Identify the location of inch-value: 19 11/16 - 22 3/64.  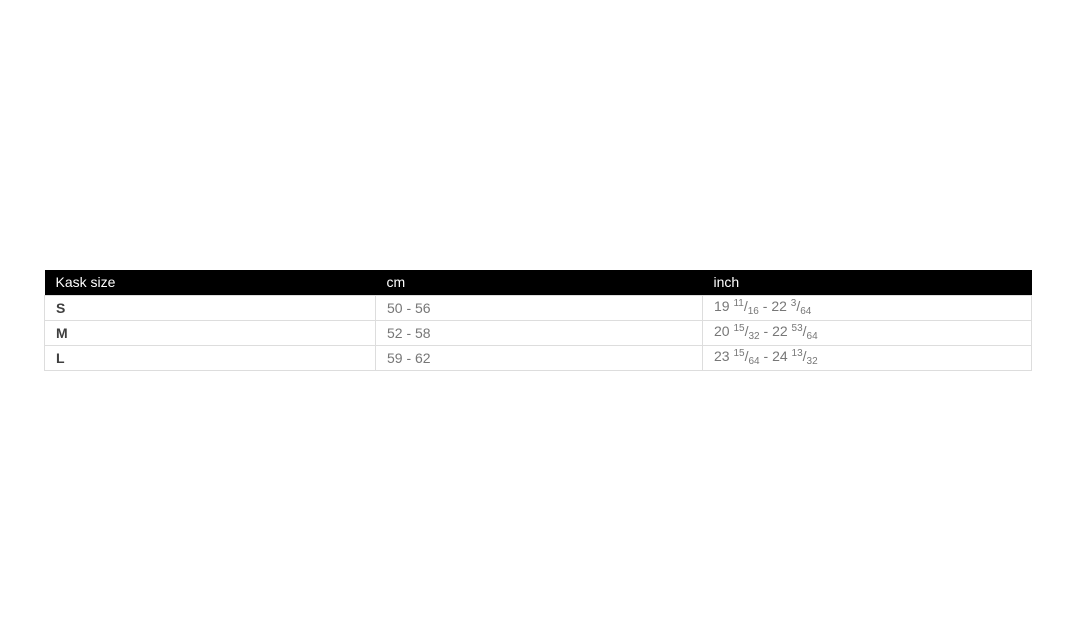
(867, 307).